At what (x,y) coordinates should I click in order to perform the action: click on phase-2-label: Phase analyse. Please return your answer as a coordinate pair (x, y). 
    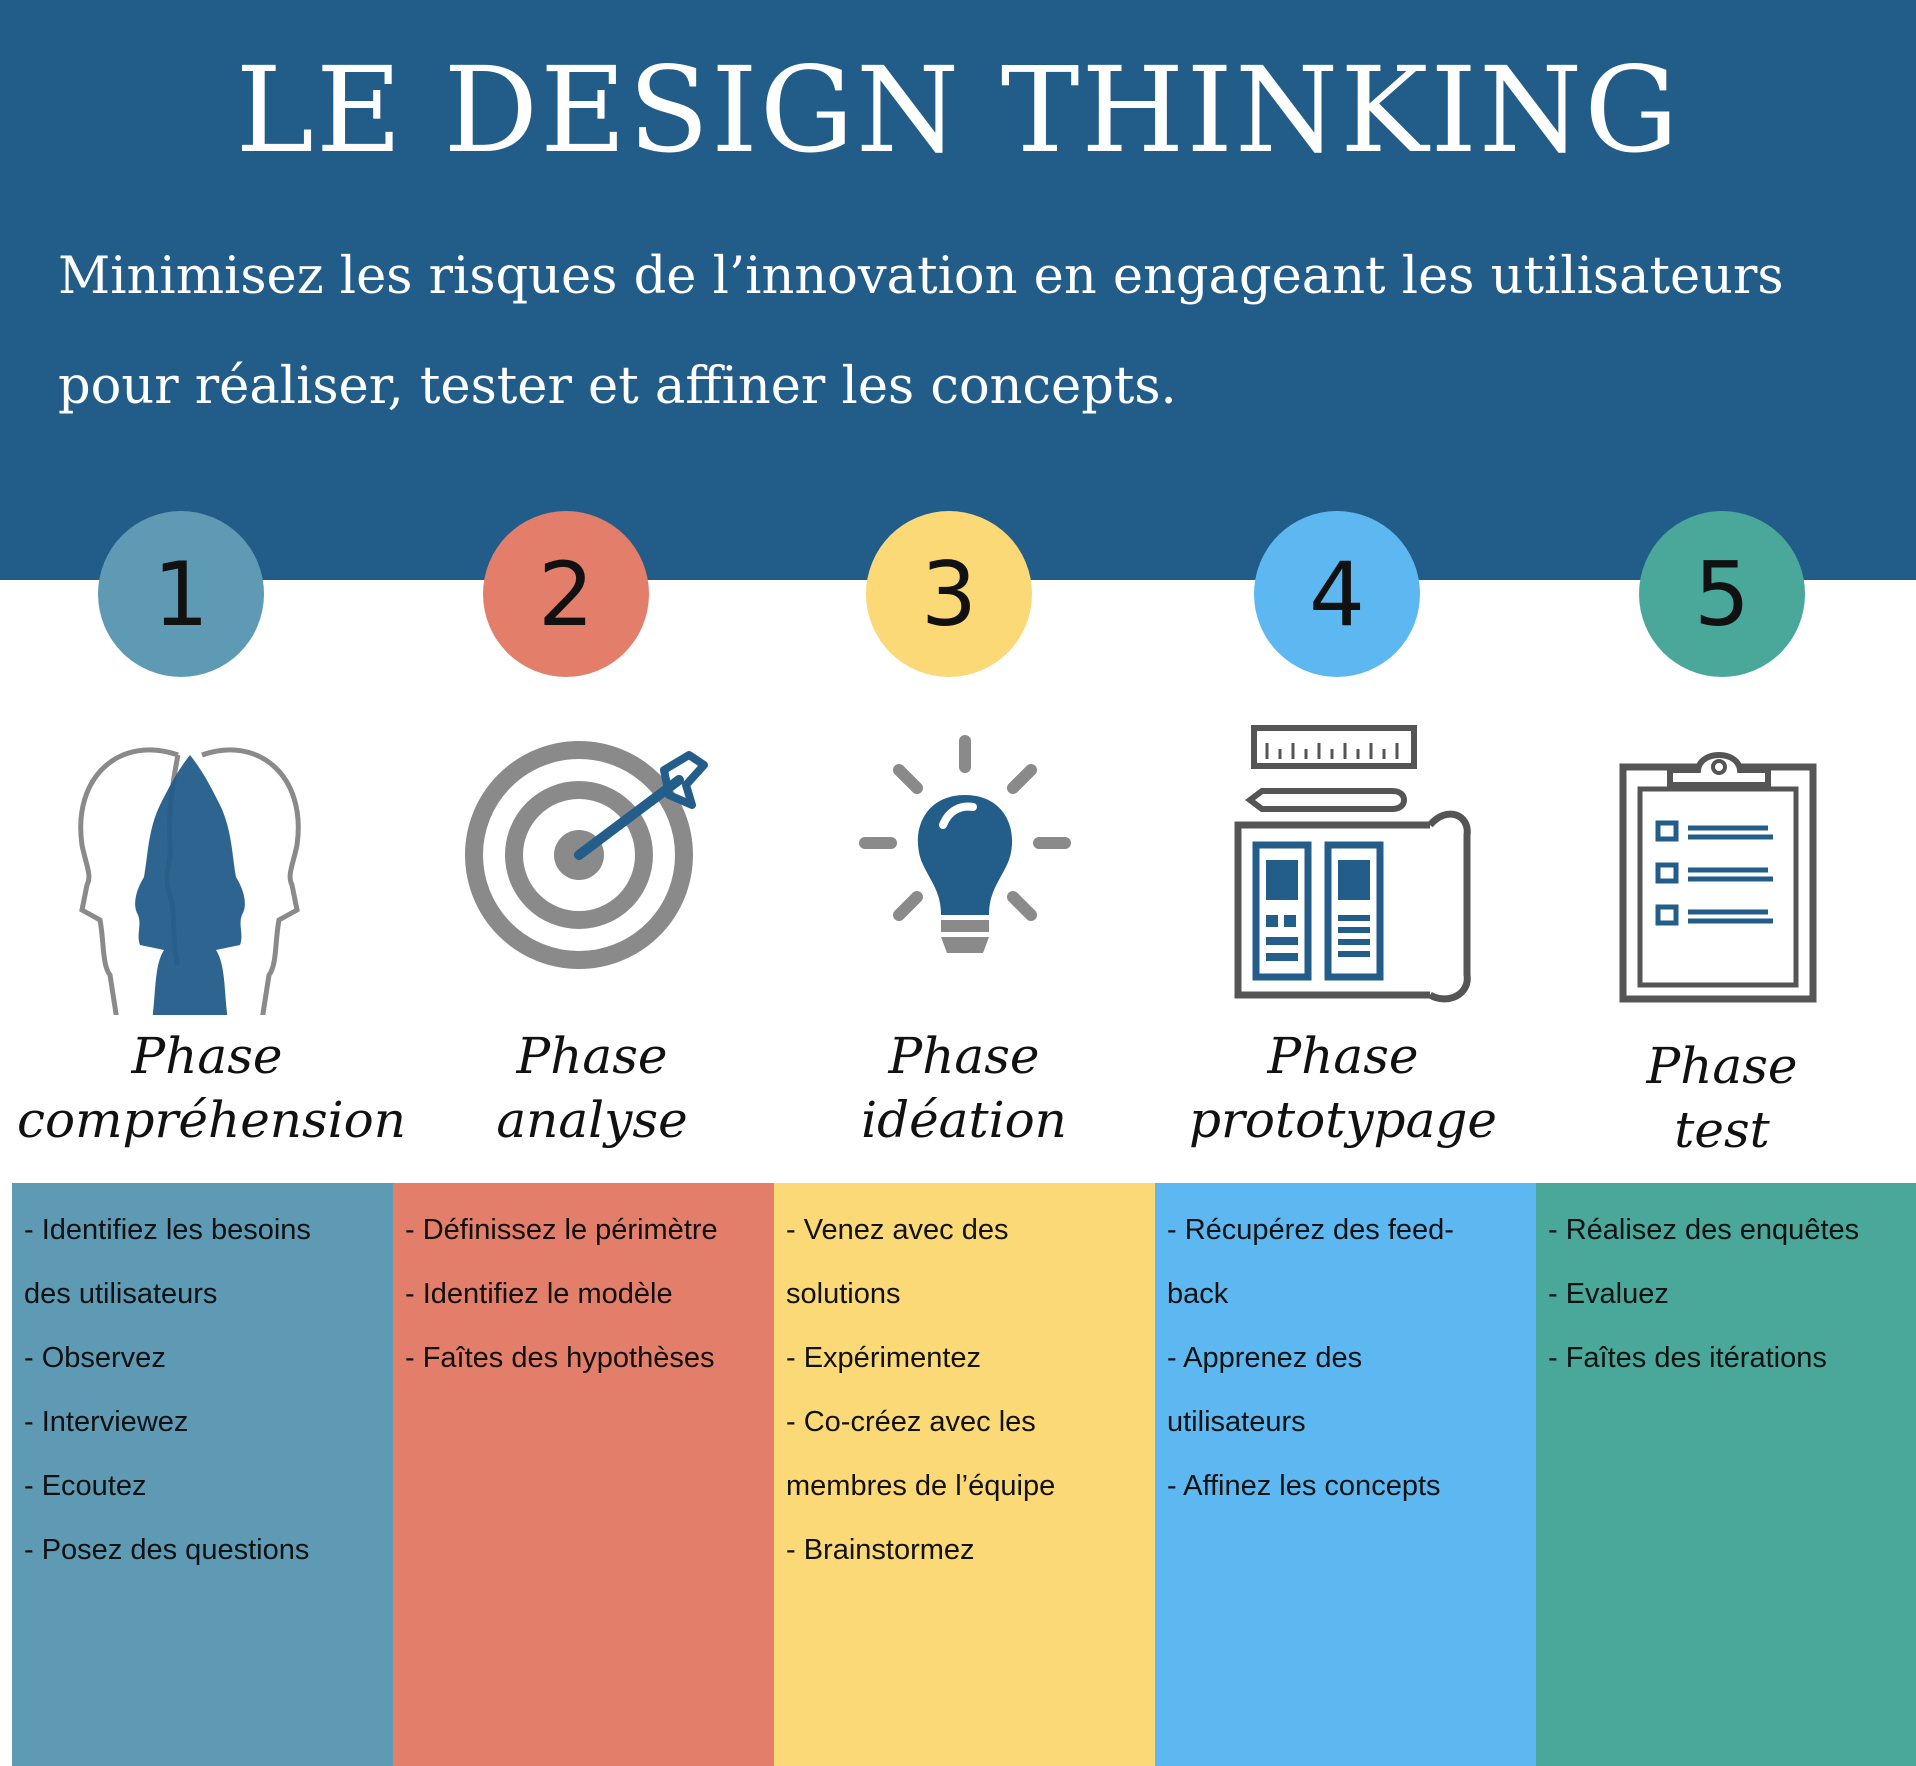
    Looking at the image, I should click on (592, 1088).